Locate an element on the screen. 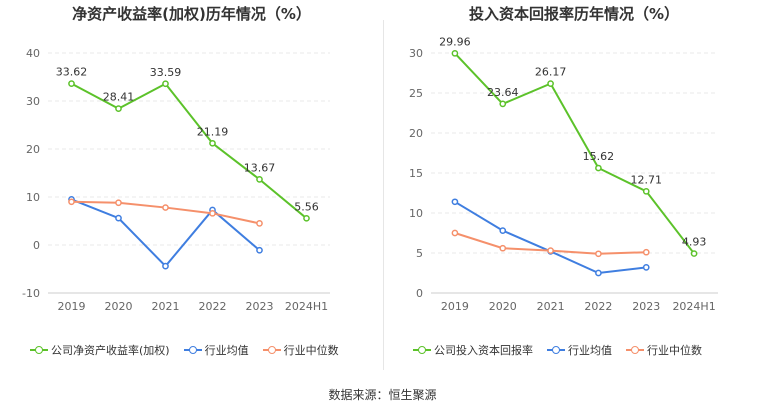 Image resolution: width=765 pixels, height=413 pixels. data-source-note: 数据来源：恒生聚源 is located at coordinates (382, 395).